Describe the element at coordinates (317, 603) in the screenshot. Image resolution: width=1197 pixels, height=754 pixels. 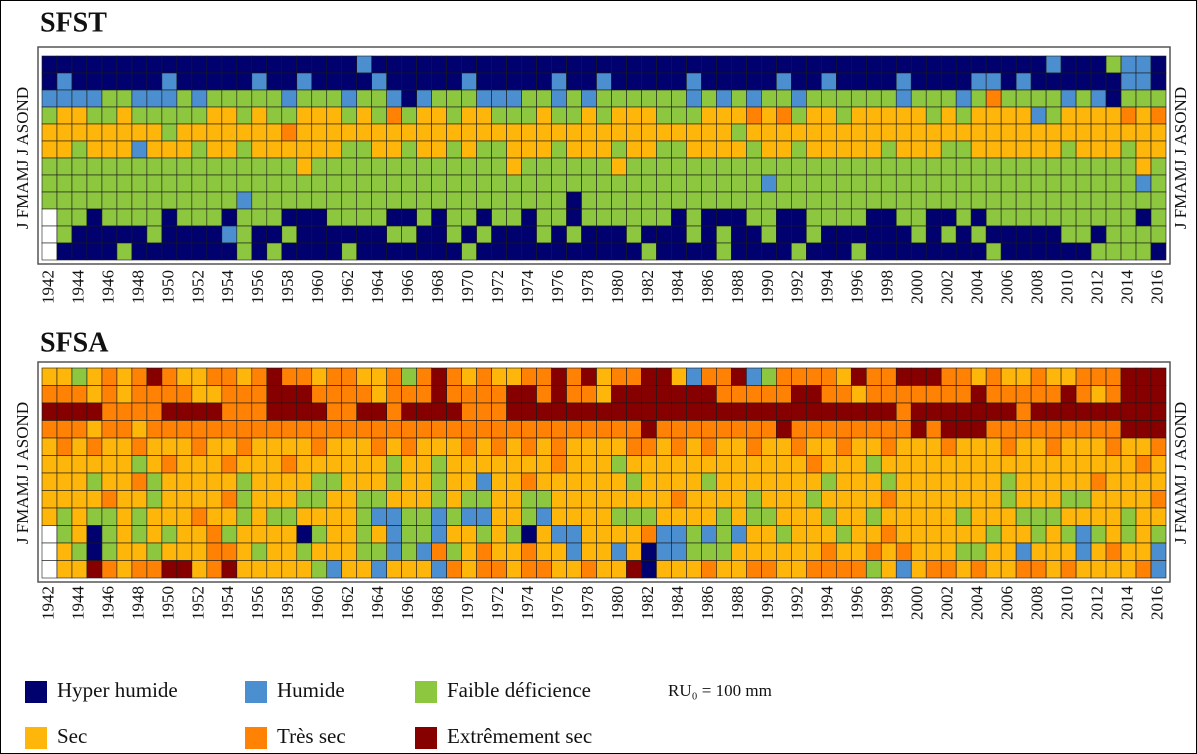
I see `x-tick-label: 1960` at that location.